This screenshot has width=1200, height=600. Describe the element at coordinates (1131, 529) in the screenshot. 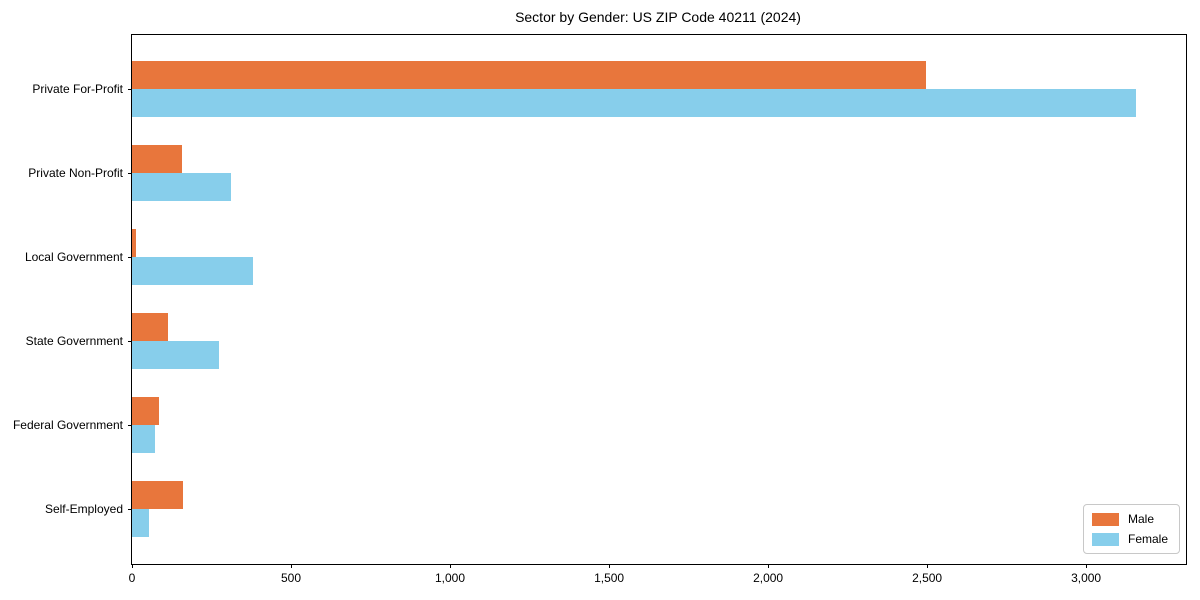

I see `legend: Male Female` at that location.